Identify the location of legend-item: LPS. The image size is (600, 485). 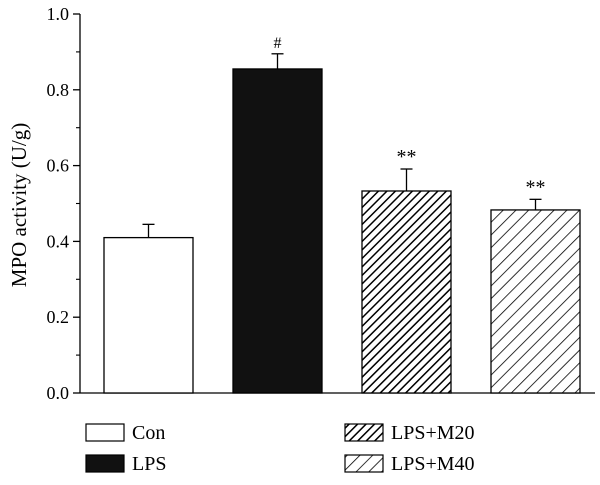
(125, 464).